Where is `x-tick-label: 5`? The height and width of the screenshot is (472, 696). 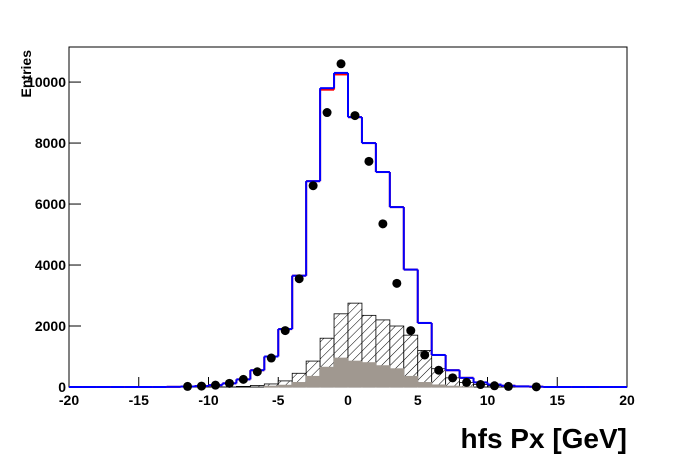 x-tick-label: 5 is located at coordinates (418, 400).